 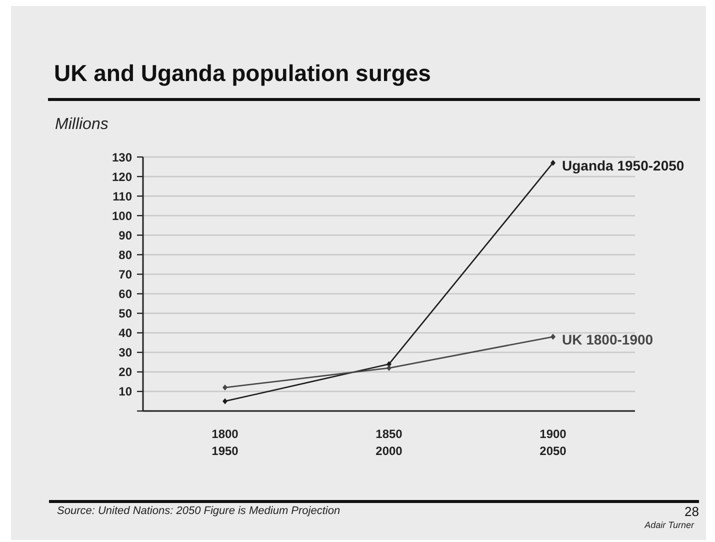 What do you see at coordinates (125, 313) in the screenshot?
I see `y-tick-label: 50` at bounding box center [125, 313].